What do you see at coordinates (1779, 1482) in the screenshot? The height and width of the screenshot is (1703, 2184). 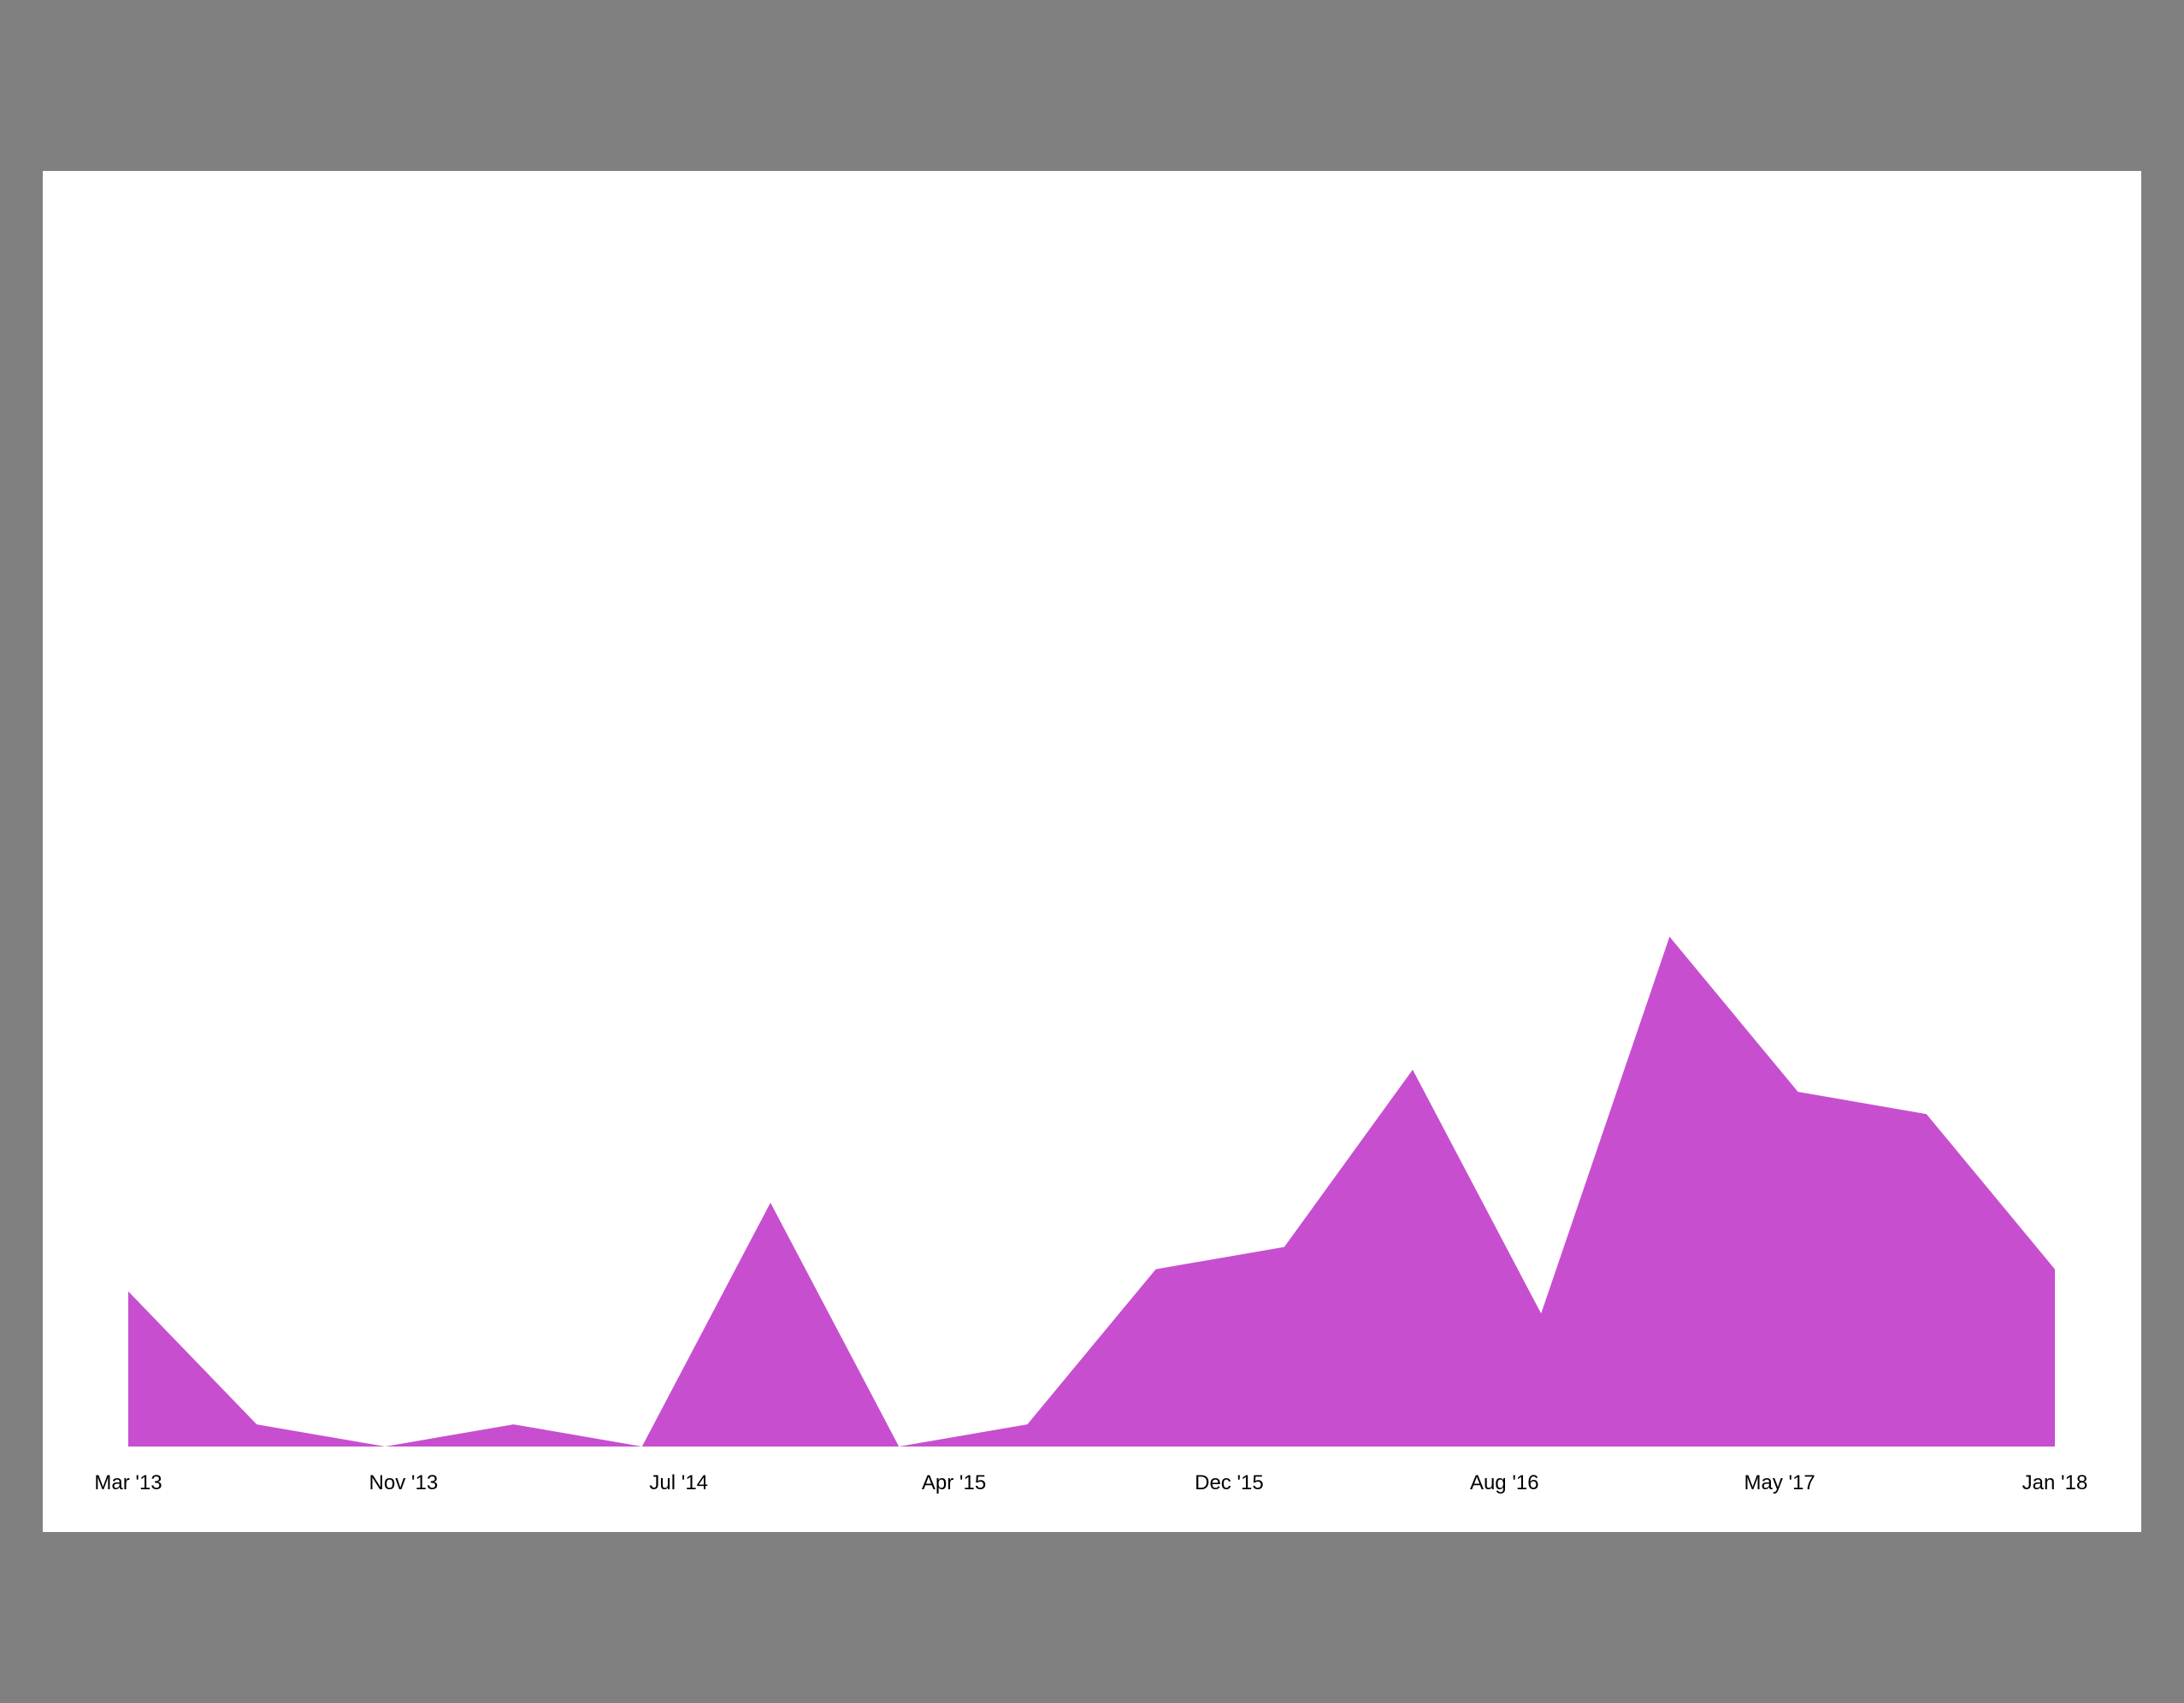 I see `x-tick-label: May '17` at bounding box center [1779, 1482].